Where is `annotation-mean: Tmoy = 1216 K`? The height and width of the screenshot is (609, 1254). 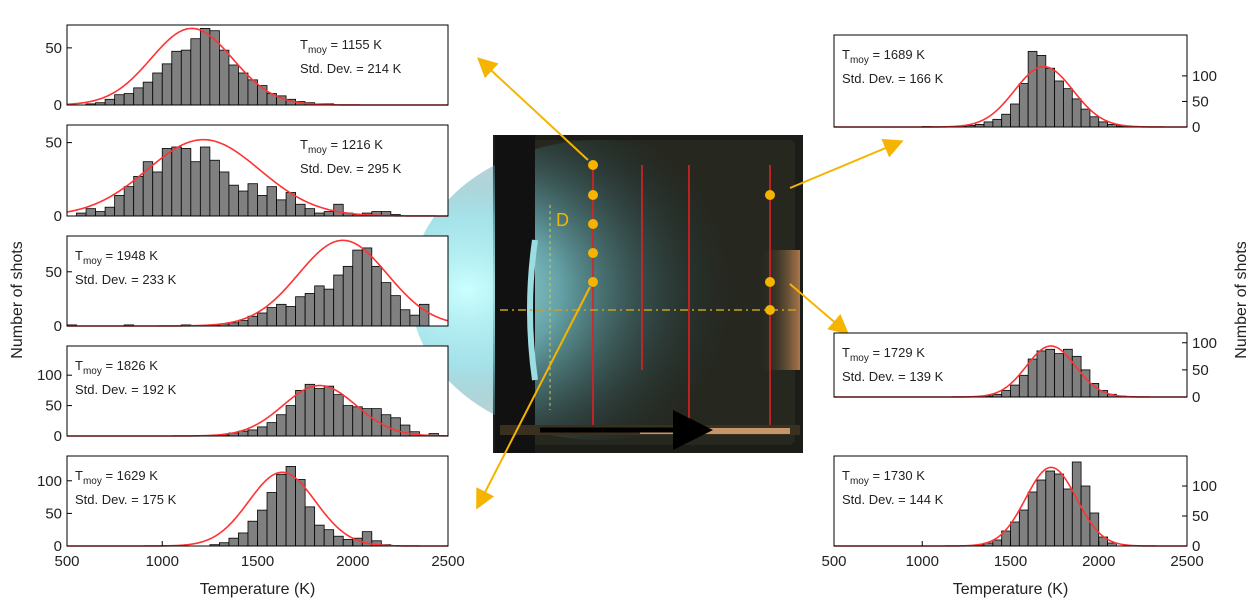 annotation-mean: Tmoy = 1216 K is located at coordinates (341, 146).